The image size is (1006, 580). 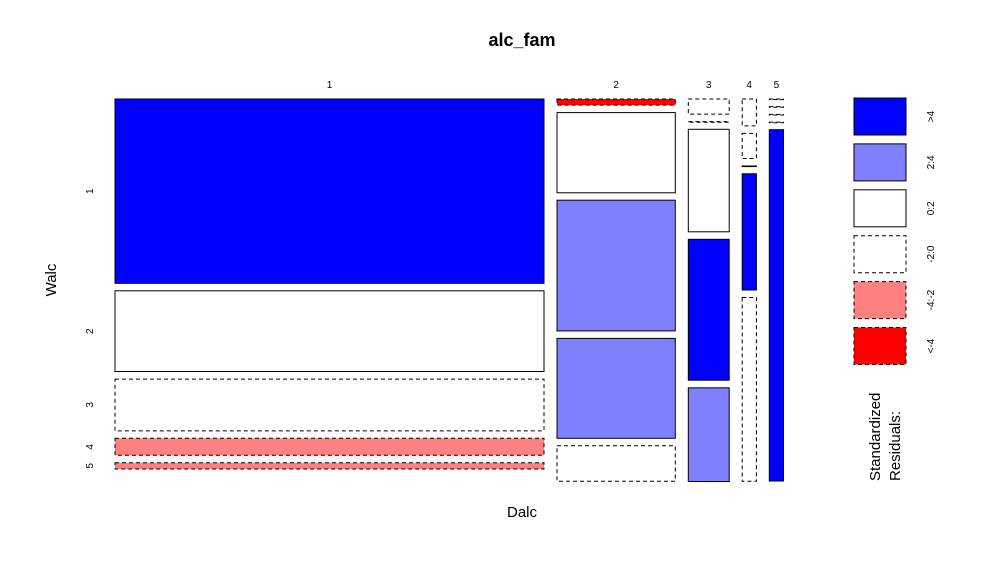 I want to click on legend-label: -2:0, so click(x=931, y=254).